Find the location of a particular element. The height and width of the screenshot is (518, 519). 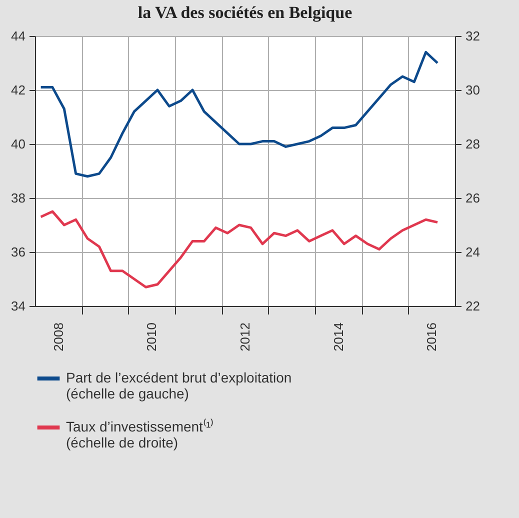

y2-tick-label: 30 is located at coordinates (473, 90).